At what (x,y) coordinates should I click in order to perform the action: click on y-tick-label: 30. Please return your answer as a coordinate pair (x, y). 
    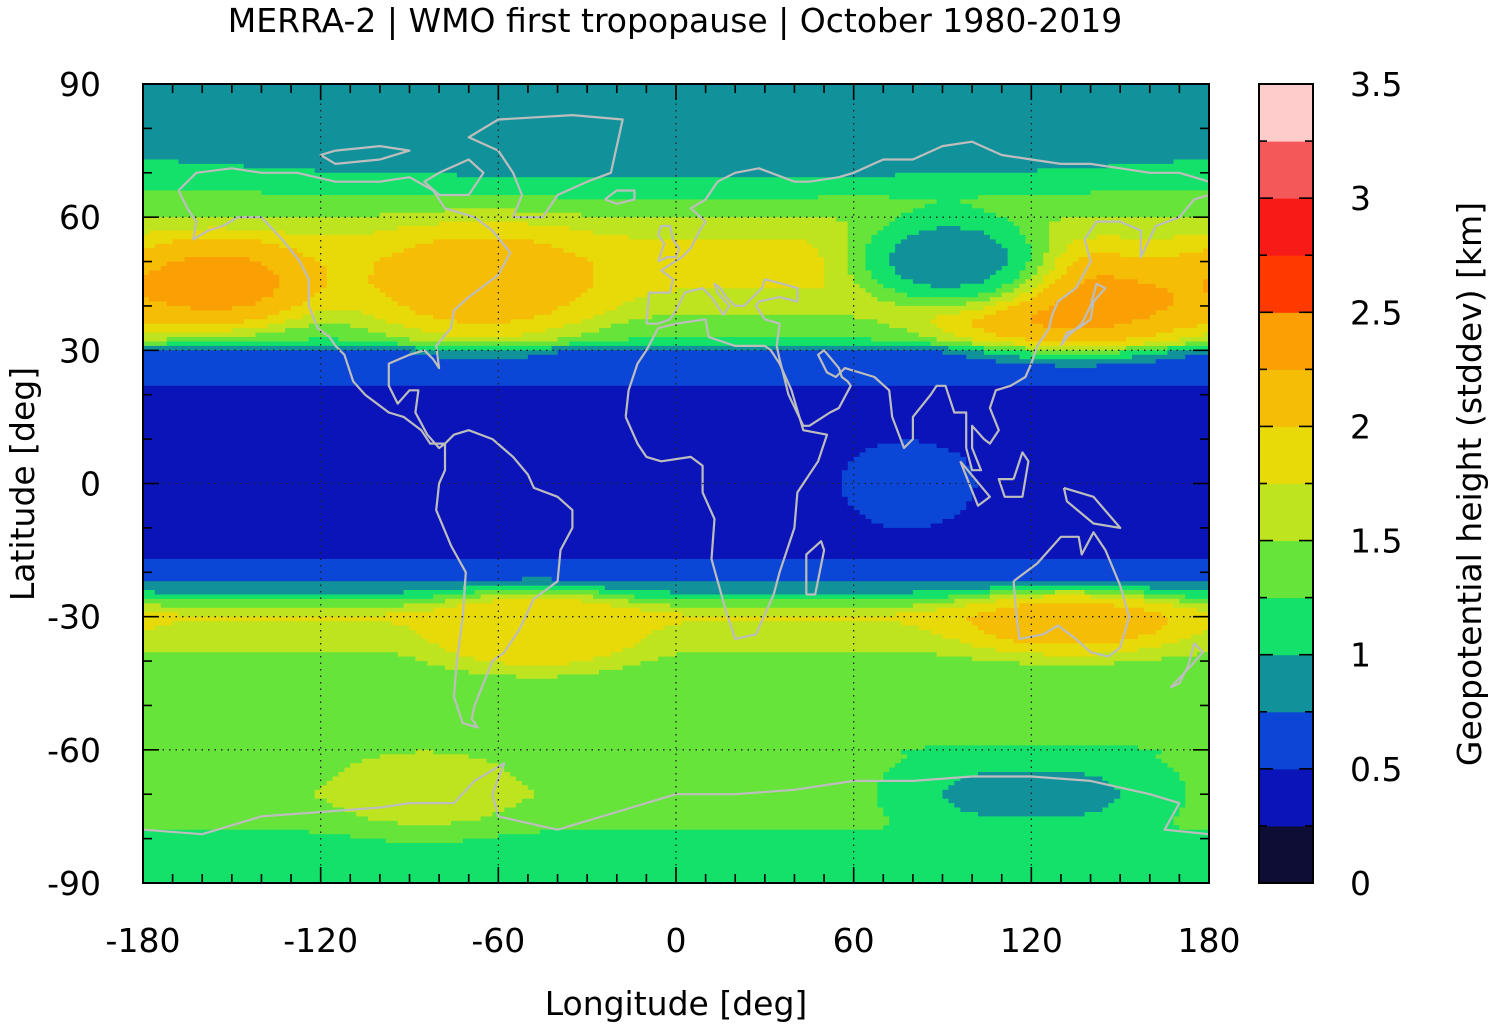
    Looking at the image, I should click on (80, 350).